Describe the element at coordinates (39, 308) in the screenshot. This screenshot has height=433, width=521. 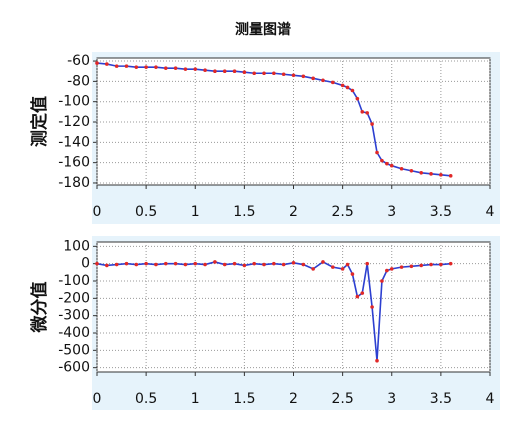
I see `y-axis-label: 微分值` at that location.